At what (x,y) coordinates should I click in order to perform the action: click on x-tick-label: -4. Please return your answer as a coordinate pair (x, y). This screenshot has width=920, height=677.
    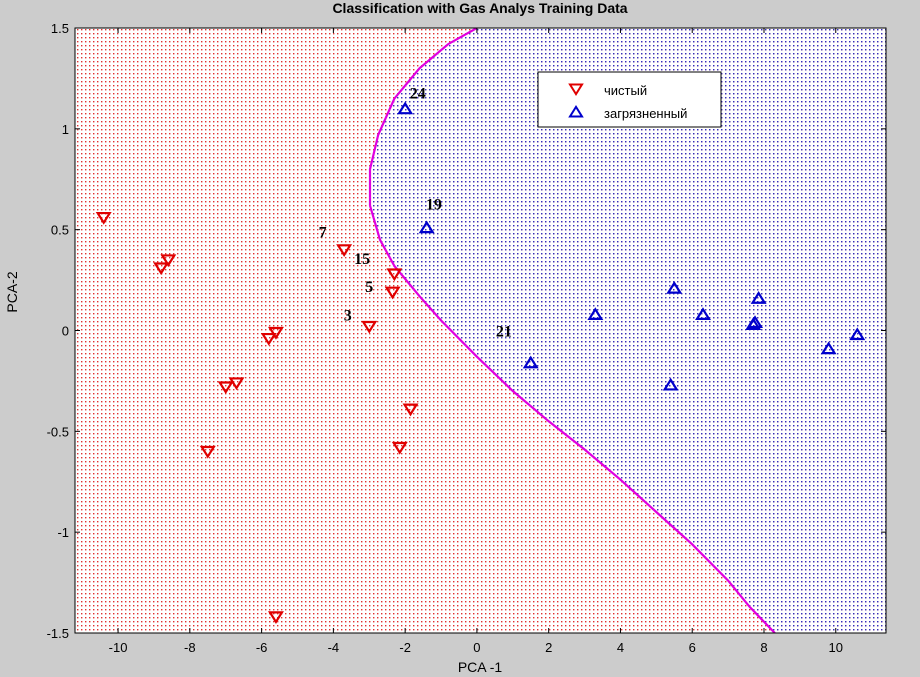
    Looking at the image, I should click on (334, 647).